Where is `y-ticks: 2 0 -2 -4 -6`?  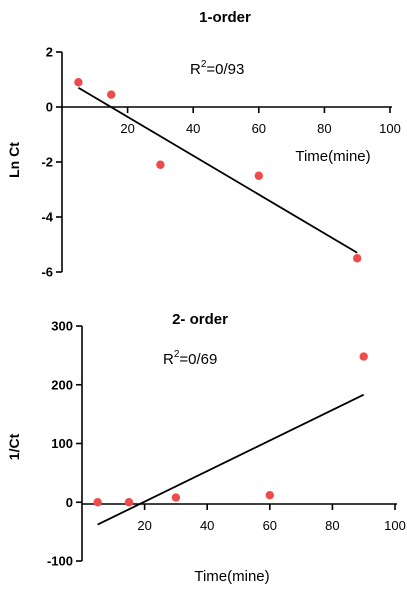 y-ticks: 2 0 -2 -4 -6 is located at coordinates (51, 162).